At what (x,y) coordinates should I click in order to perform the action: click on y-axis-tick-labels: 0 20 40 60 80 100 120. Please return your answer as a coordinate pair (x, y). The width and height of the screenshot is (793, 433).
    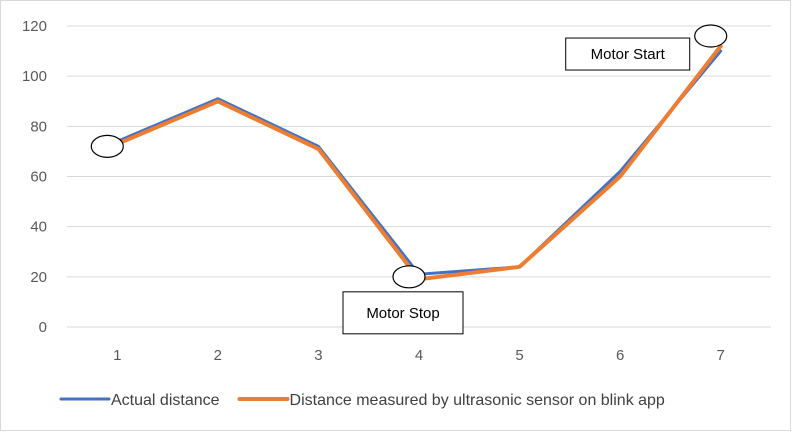
    Looking at the image, I should click on (34, 177).